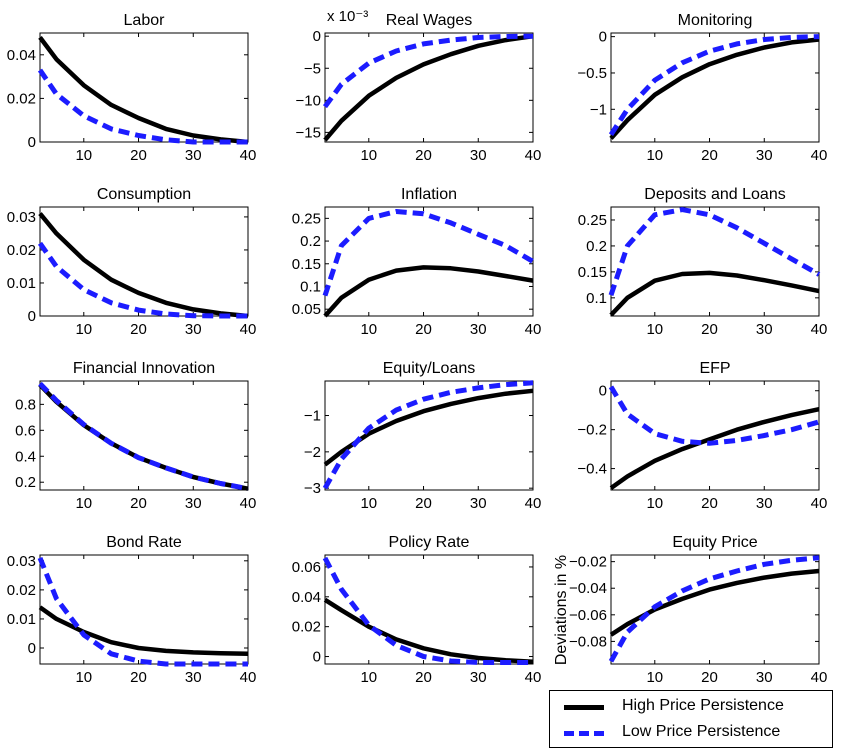 This screenshot has height=753, width=850. I want to click on y-tick-label: −1, so click(312, 416).